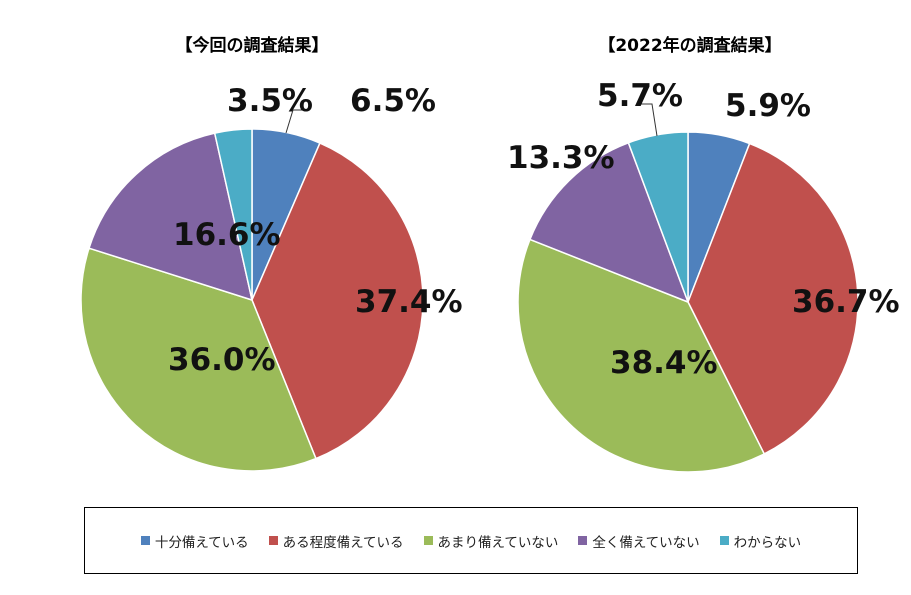  What do you see at coordinates (498, 542) in the screenshot?
I see `legend-label: あまり備えていない` at bounding box center [498, 542].